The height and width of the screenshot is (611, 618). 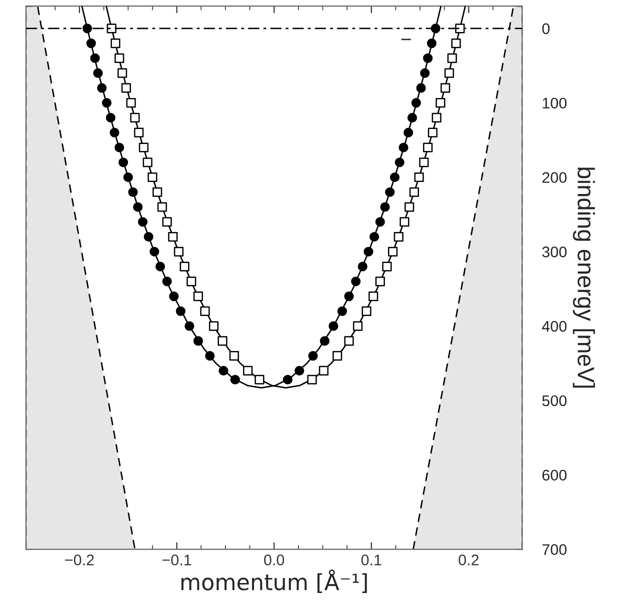 What do you see at coordinates (554, 177) in the screenshot?
I see `y-tick-label: 200` at bounding box center [554, 177].